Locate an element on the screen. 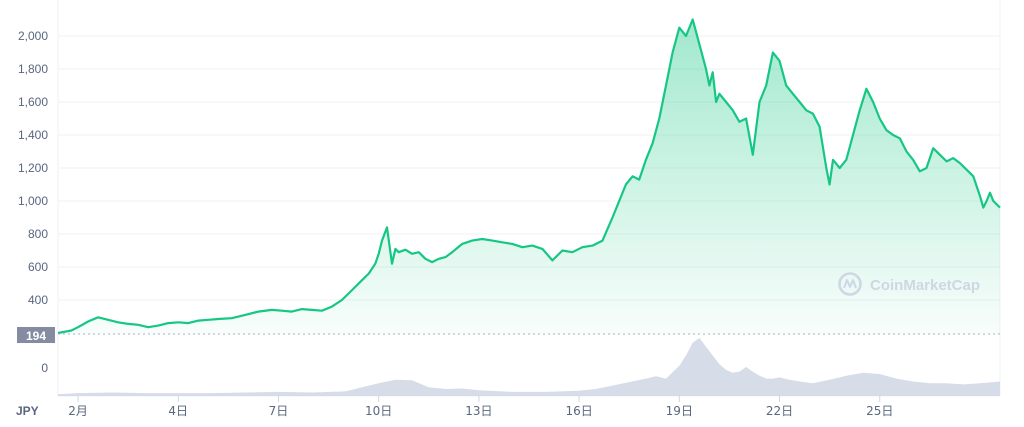  y-tick-label: 1,400 is located at coordinates (33, 135).